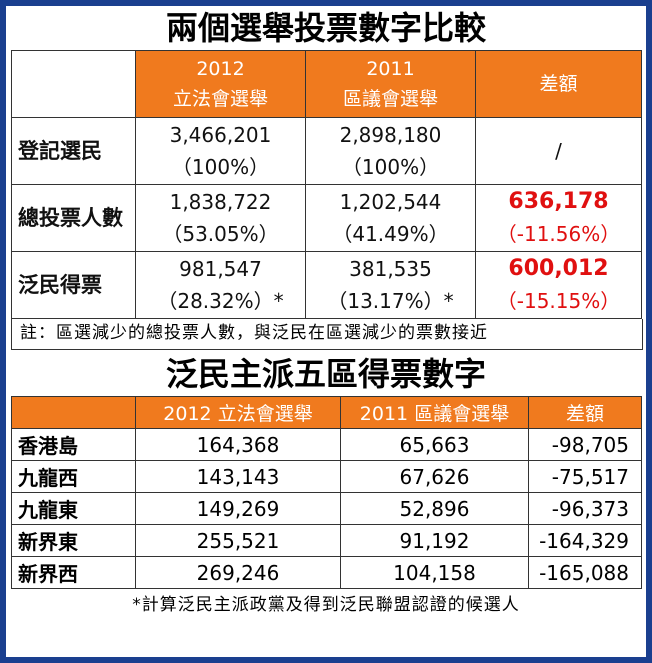 The height and width of the screenshot is (663, 652). What do you see at coordinates (325, 28) in the screenshot?
I see `main-title: 兩個選舉投票數字比較` at bounding box center [325, 28].